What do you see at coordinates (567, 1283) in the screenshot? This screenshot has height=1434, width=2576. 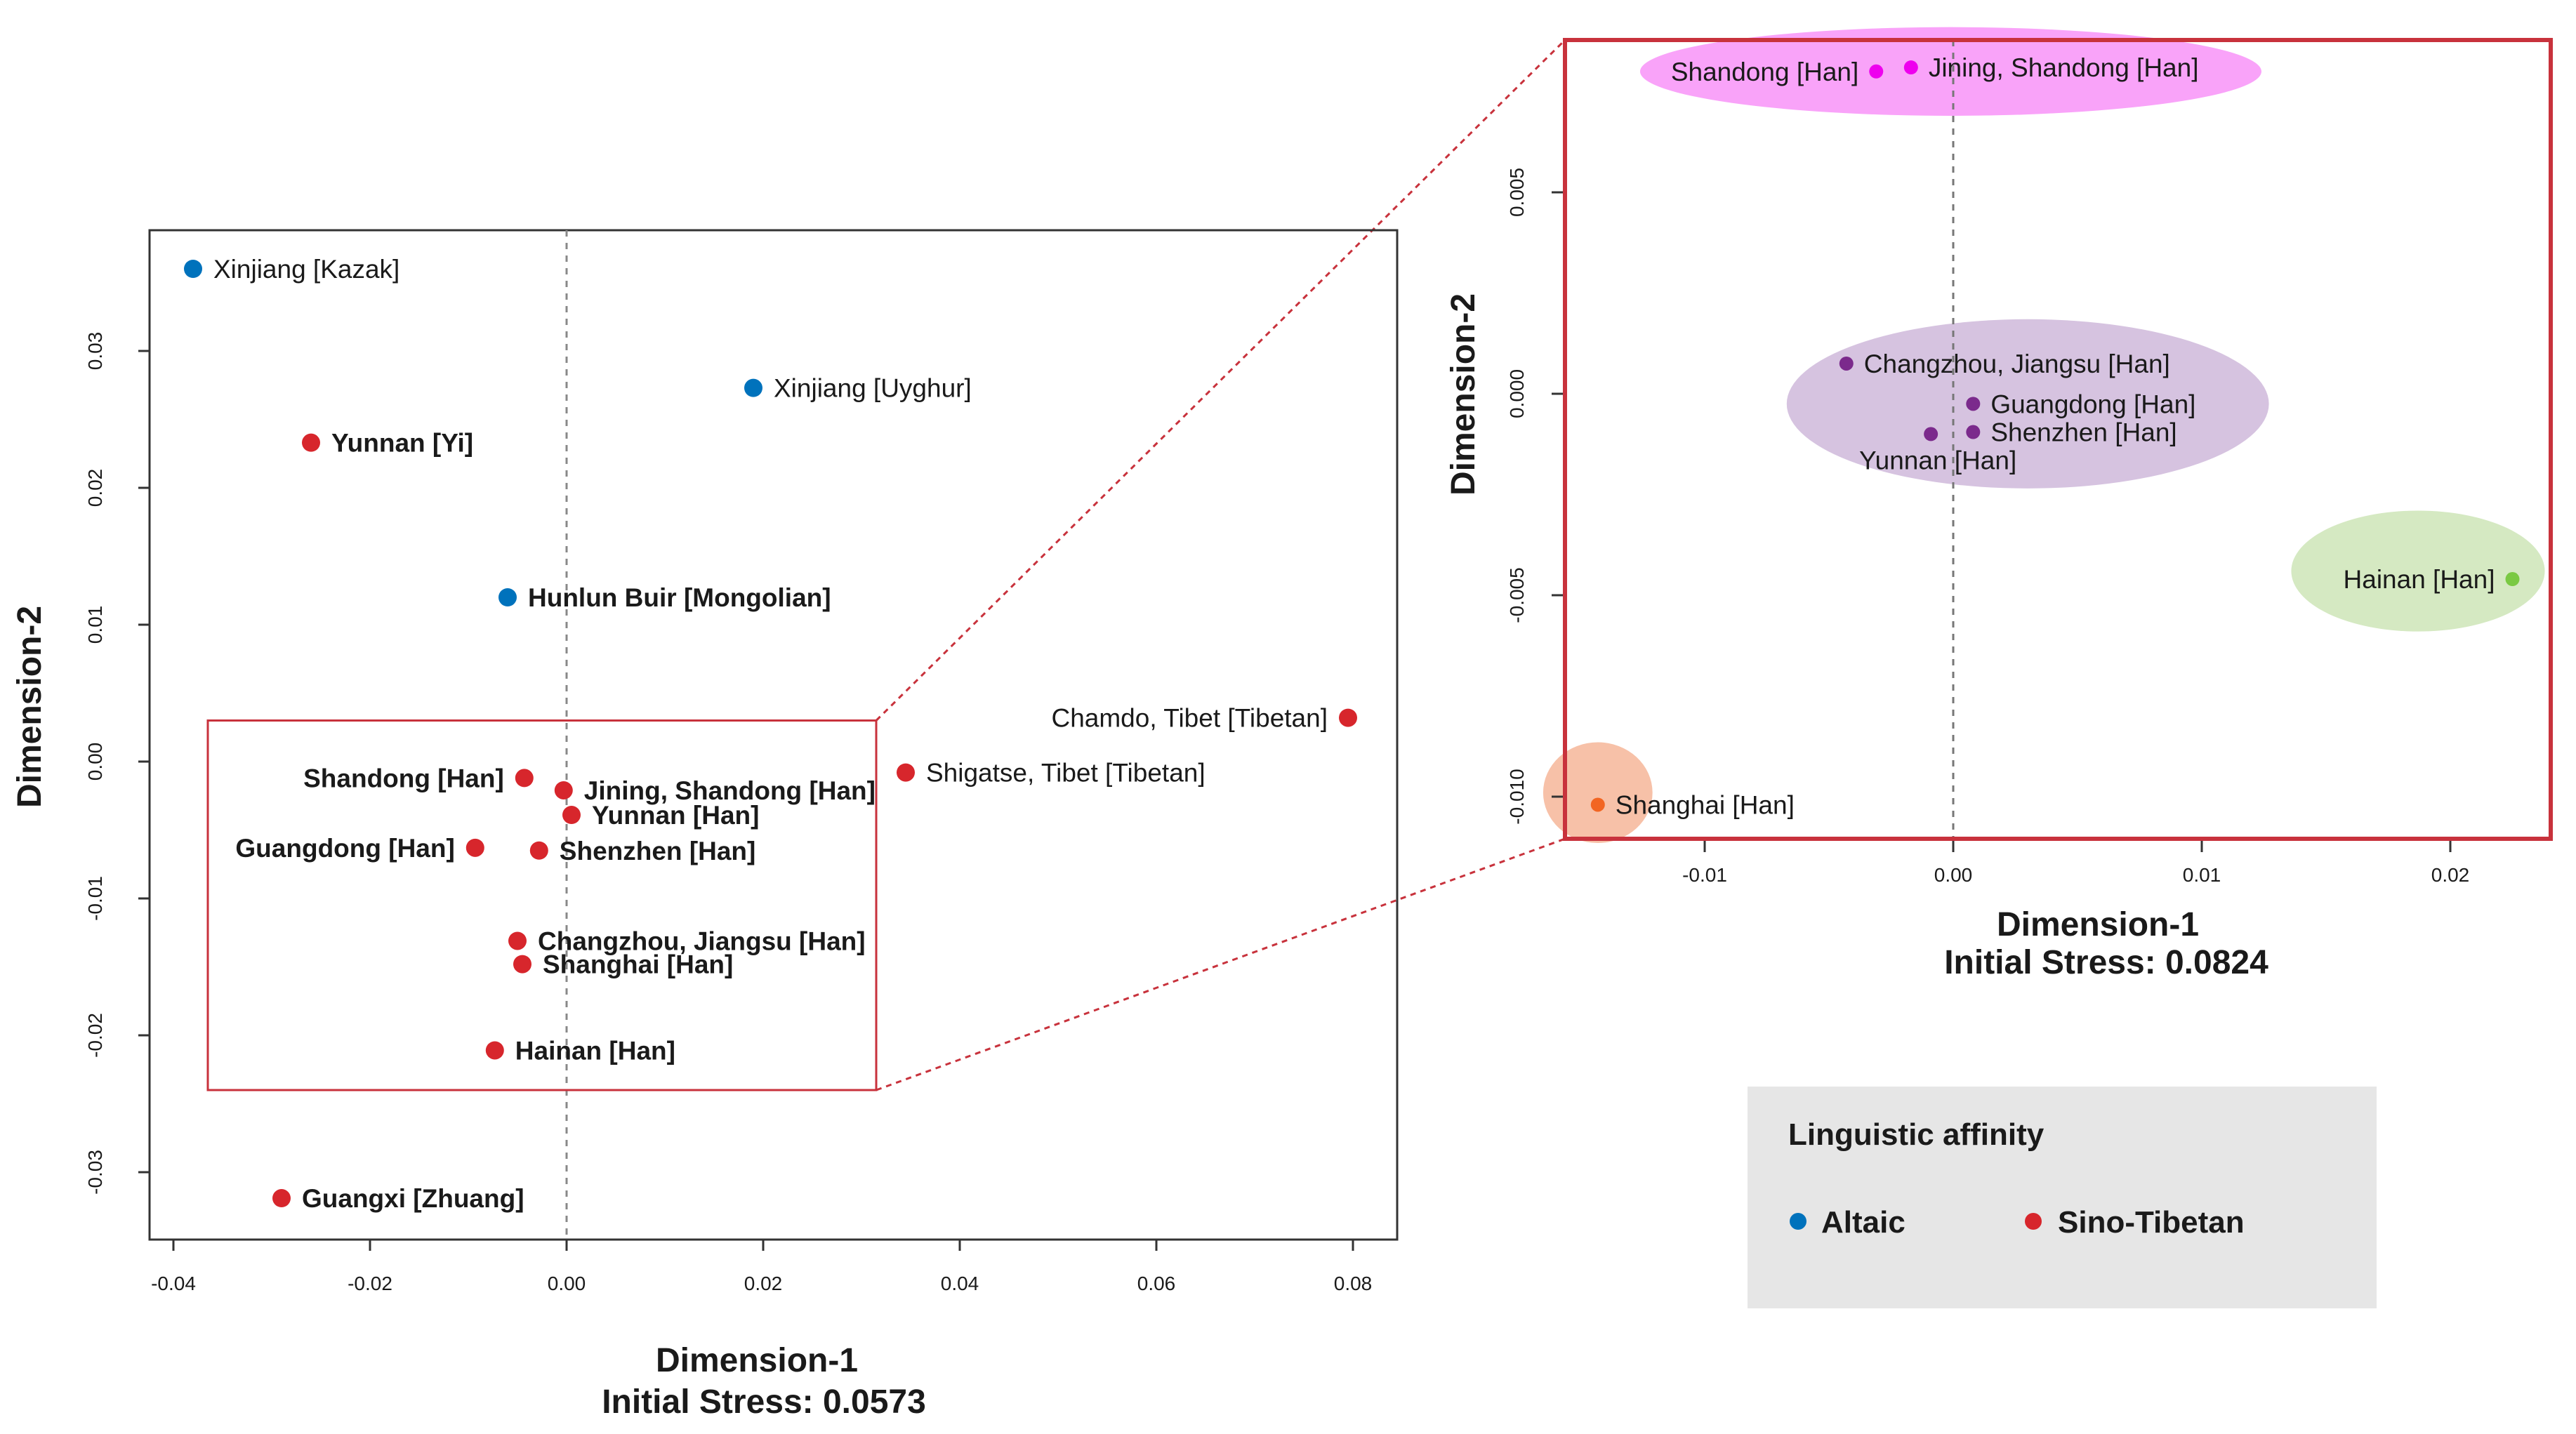 I see `left-x-tick-label: 0.00` at bounding box center [567, 1283].